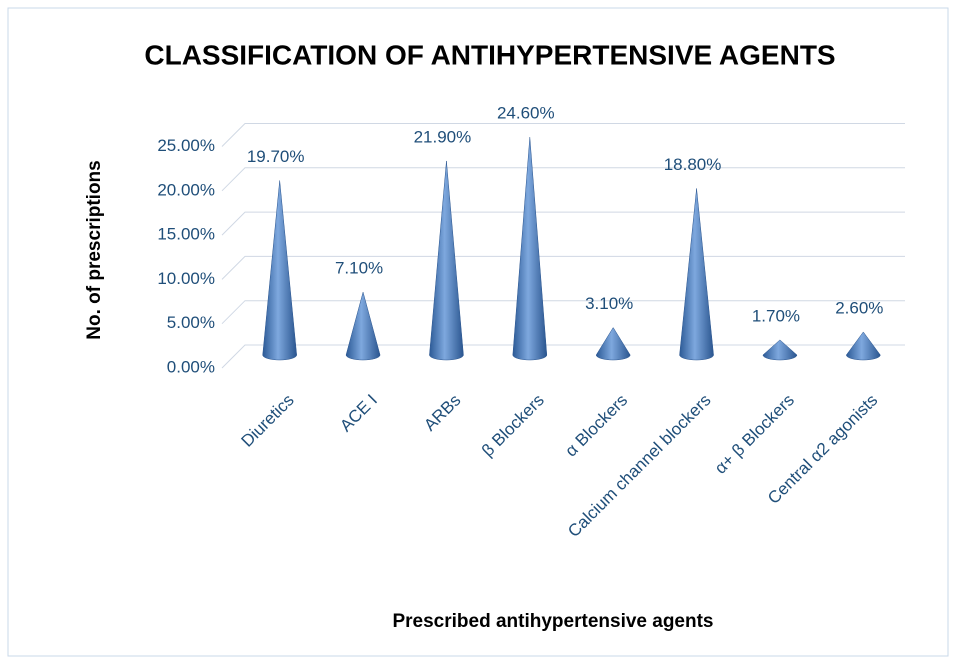 This screenshot has width=957, height=666. What do you see at coordinates (859, 307) in the screenshot?
I see `value-label: 2.60%` at bounding box center [859, 307].